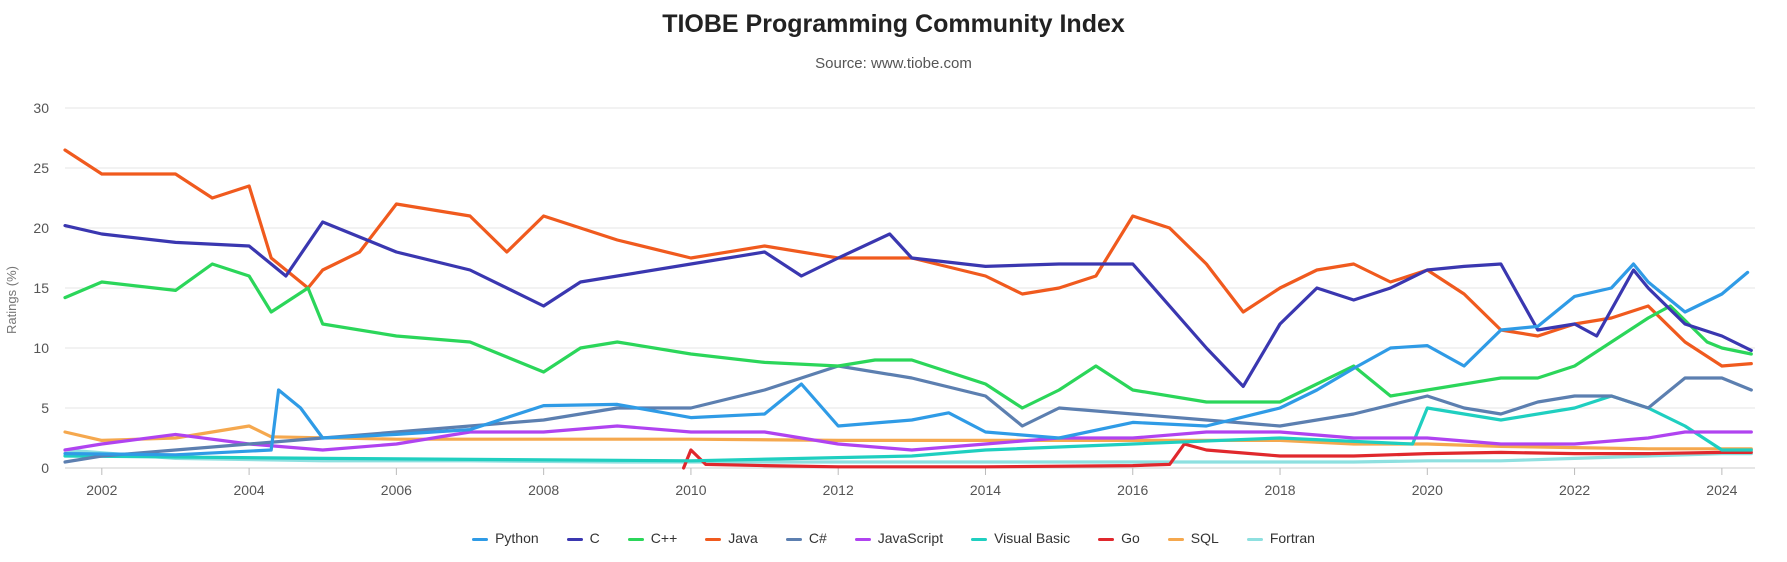 Image resolution: width=1787 pixels, height=562 pixels. I want to click on legend-item-c-: C++, so click(652, 538).